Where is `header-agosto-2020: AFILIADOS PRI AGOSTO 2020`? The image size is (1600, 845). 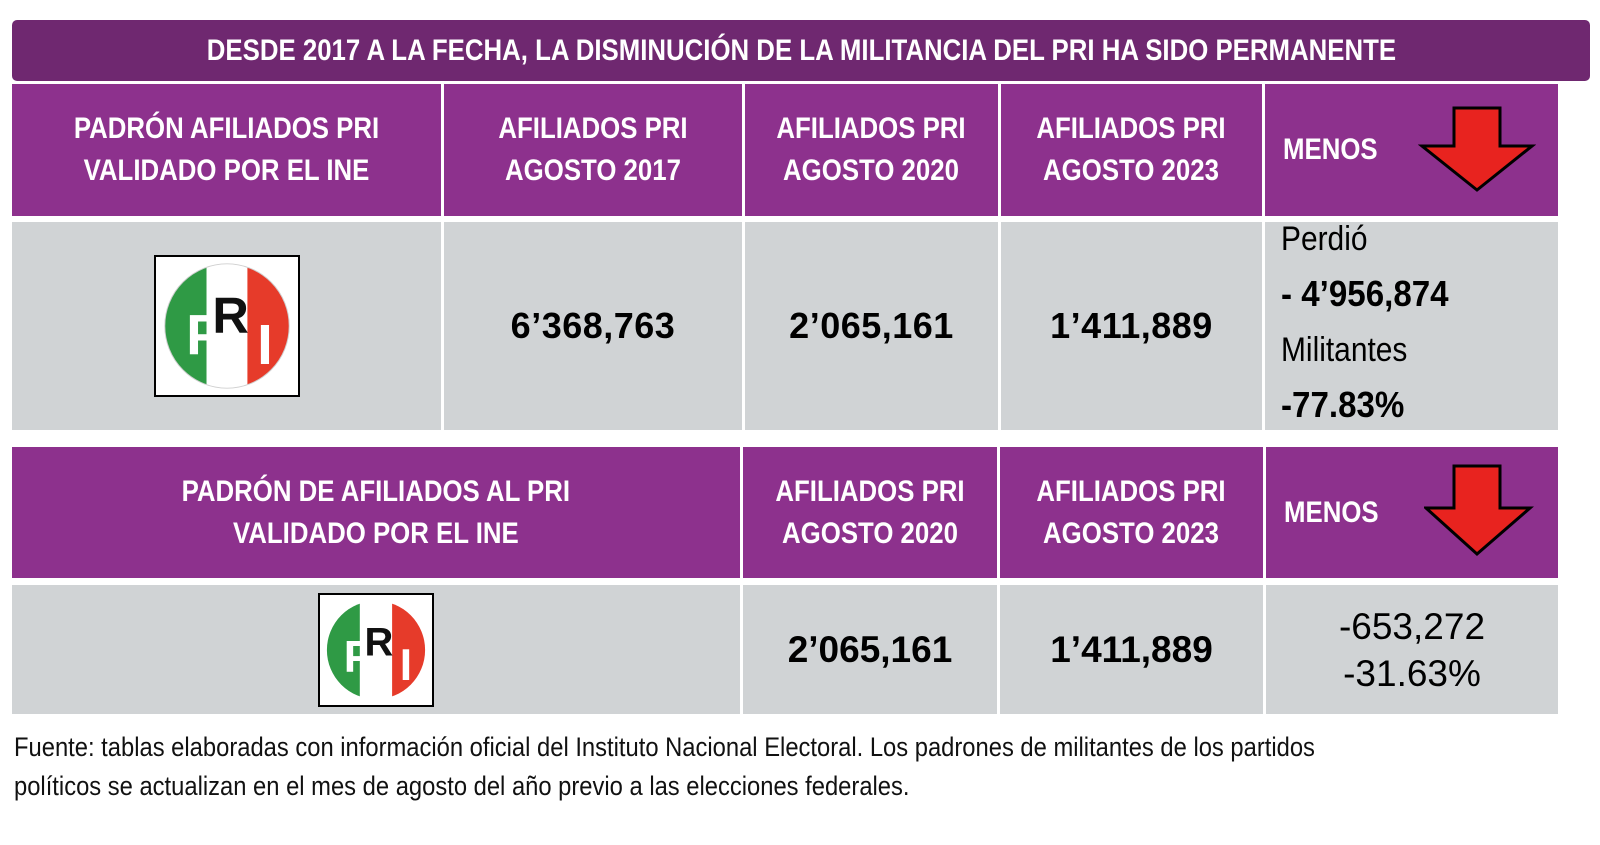 header-agosto-2020: AFILIADOS PRI AGOSTO 2020 is located at coordinates (871, 150).